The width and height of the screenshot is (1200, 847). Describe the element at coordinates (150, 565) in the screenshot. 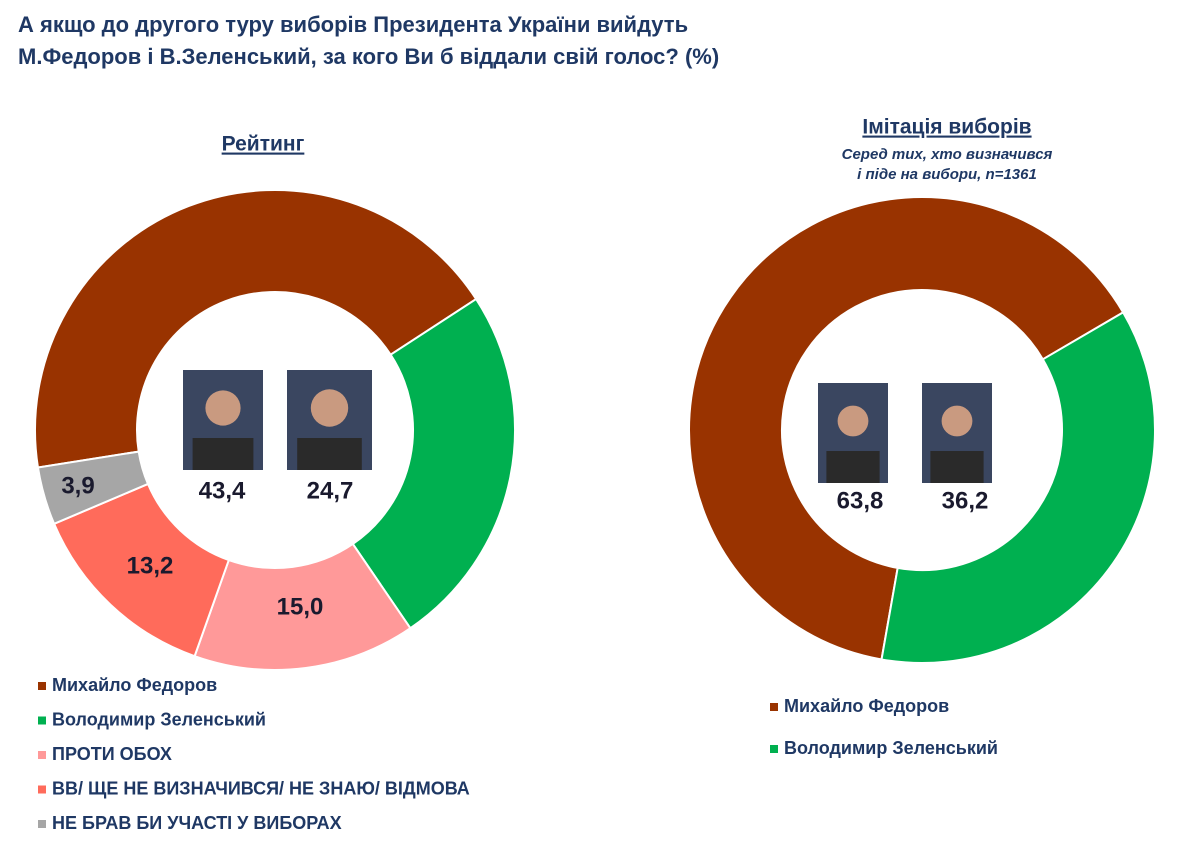

I see `data-label: 13,2` at that location.